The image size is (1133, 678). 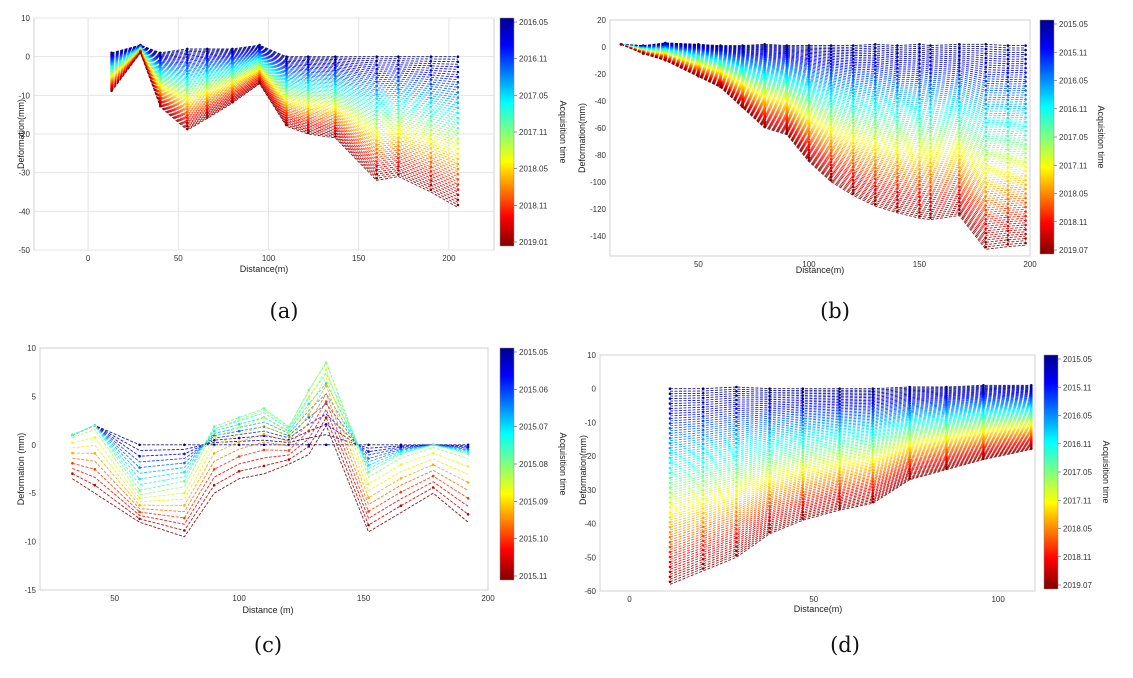 What do you see at coordinates (88, 258) in the screenshot?
I see `x-tick-label: 0` at bounding box center [88, 258].